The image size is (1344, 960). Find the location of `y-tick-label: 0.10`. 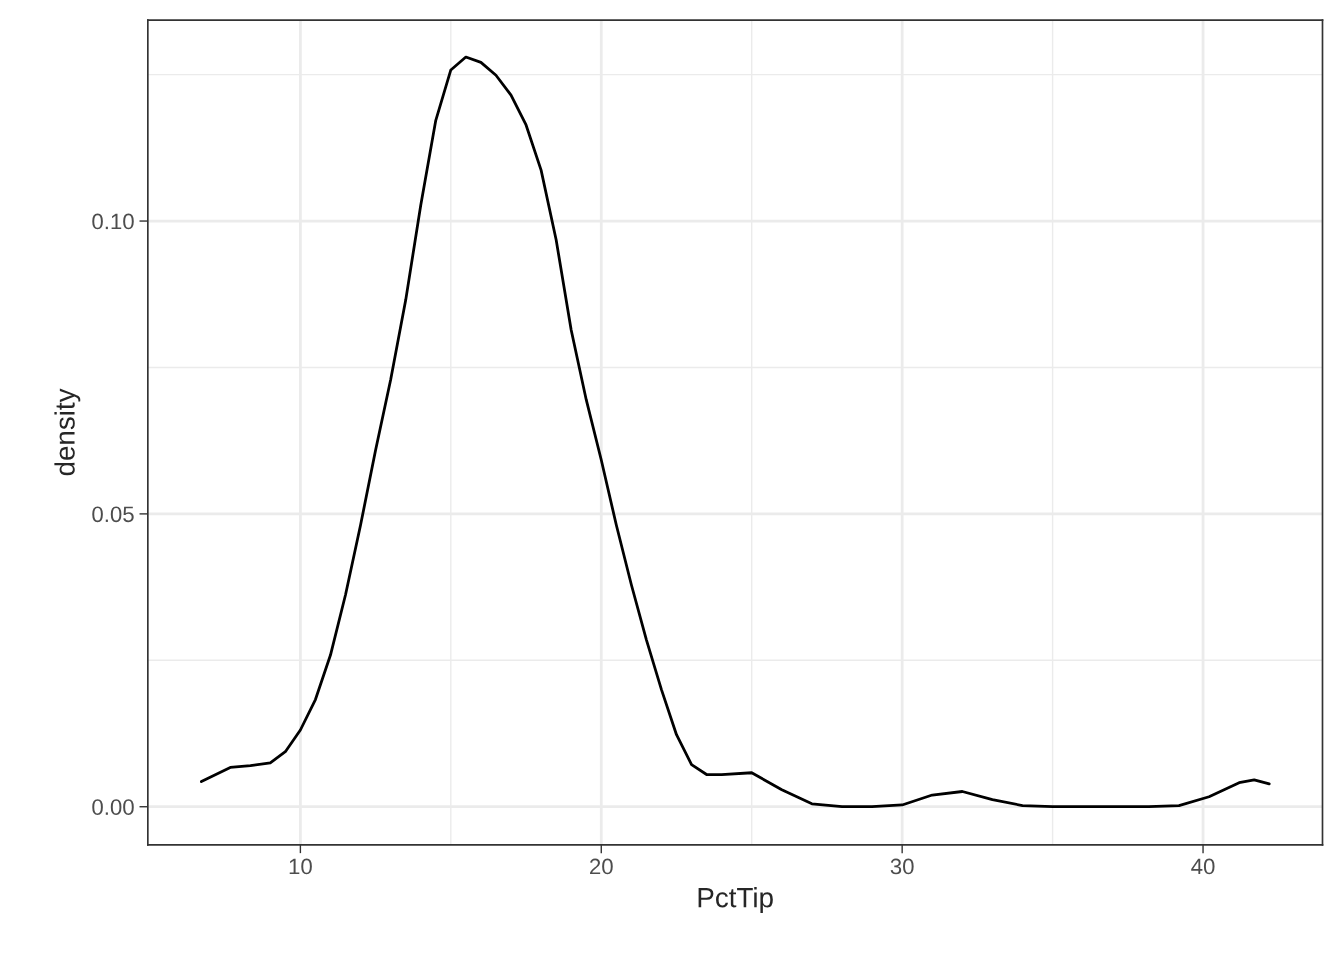

y-tick-label: 0.10 is located at coordinates (113, 221).